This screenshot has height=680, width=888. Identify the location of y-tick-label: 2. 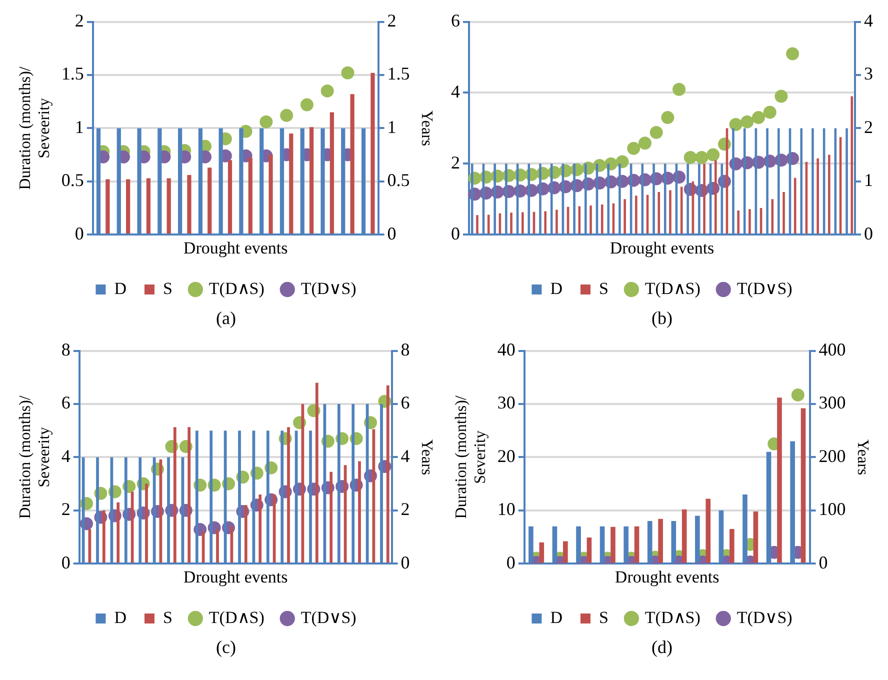
(455, 162).